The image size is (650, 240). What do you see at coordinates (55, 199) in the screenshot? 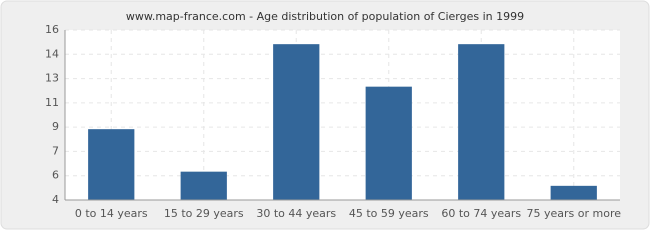
I see `y-tick-label: 4` at bounding box center [55, 199].